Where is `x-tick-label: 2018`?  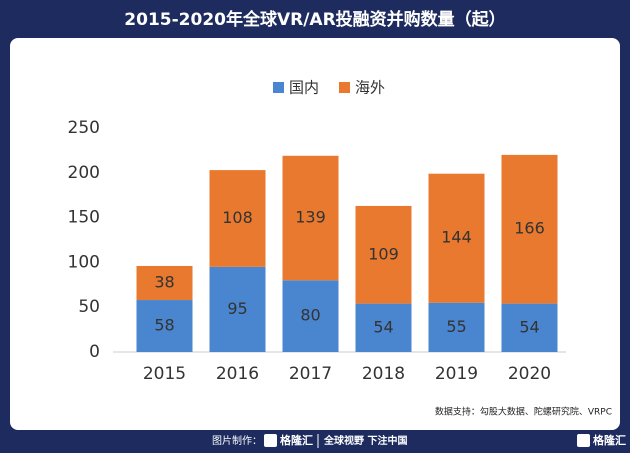
x-tick-label: 2018 is located at coordinates (383, 374).